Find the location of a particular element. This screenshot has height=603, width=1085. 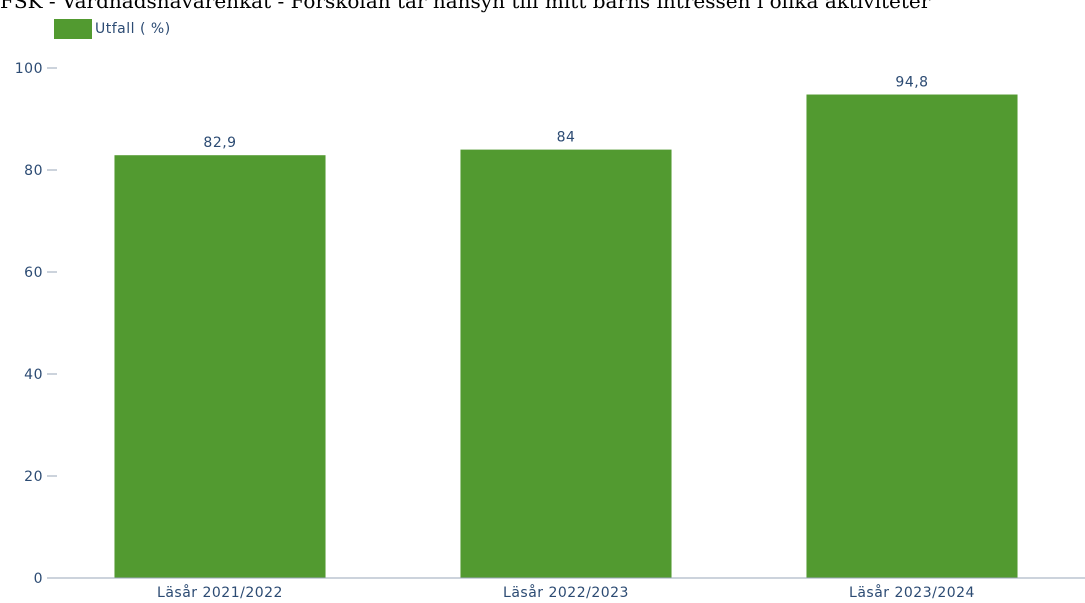

y-axis: 0 20 40 60 80 100 is located at coordinates (36, 324).